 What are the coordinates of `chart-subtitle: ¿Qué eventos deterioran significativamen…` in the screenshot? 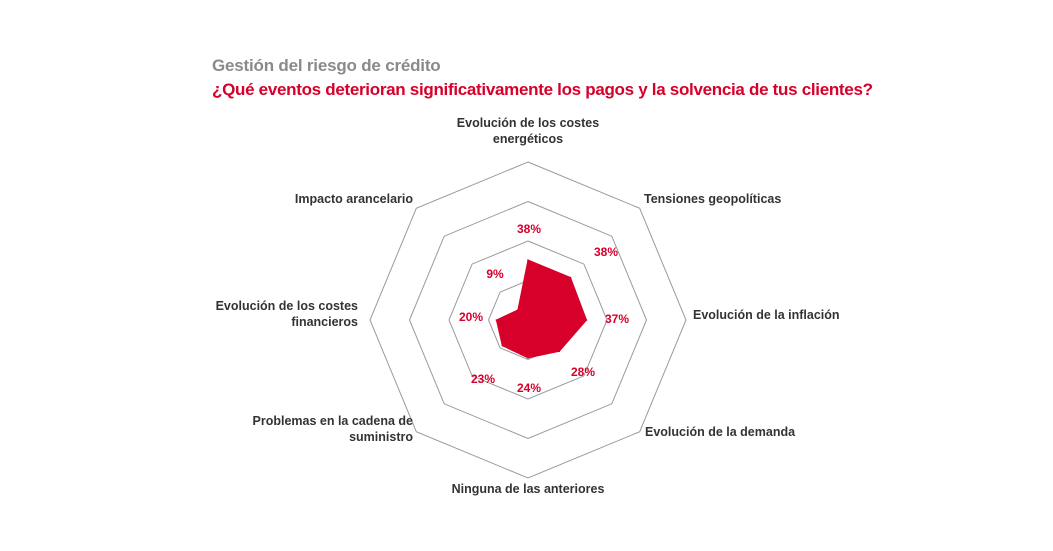 It's located at (542, 89).